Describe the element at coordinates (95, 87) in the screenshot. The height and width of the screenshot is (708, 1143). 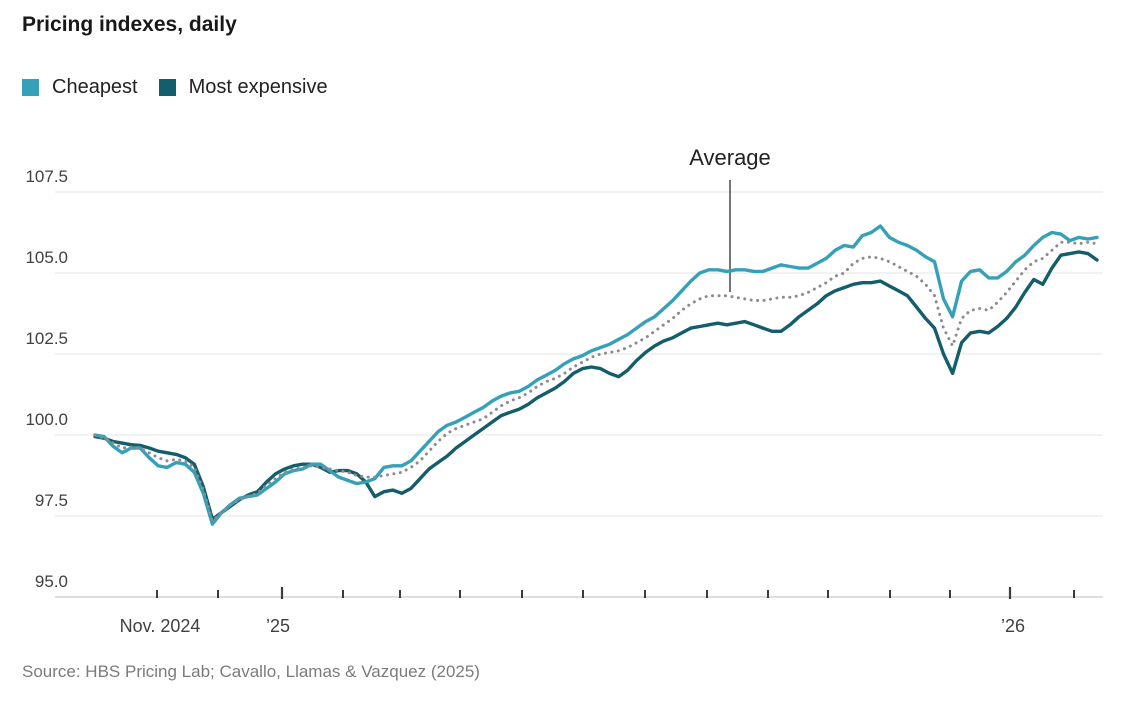
I see `legend-label-cheapest: Cheapest` at that location.